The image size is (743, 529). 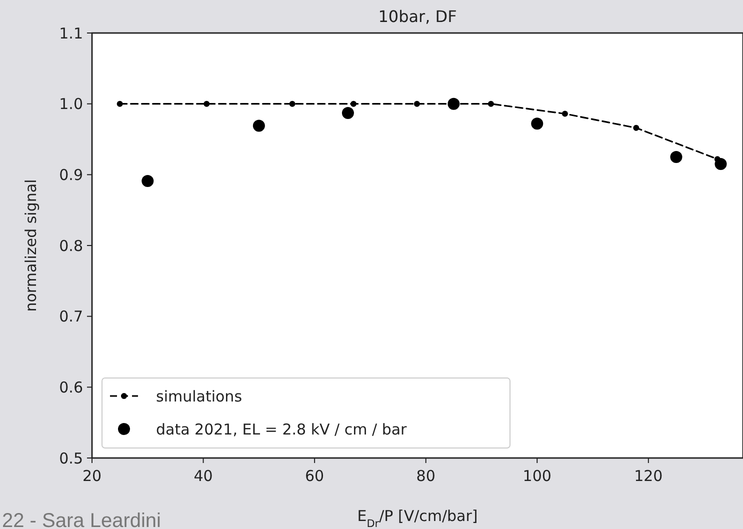 I want to click on chart-title: 10bar, DF, so click(x=417, y=16).